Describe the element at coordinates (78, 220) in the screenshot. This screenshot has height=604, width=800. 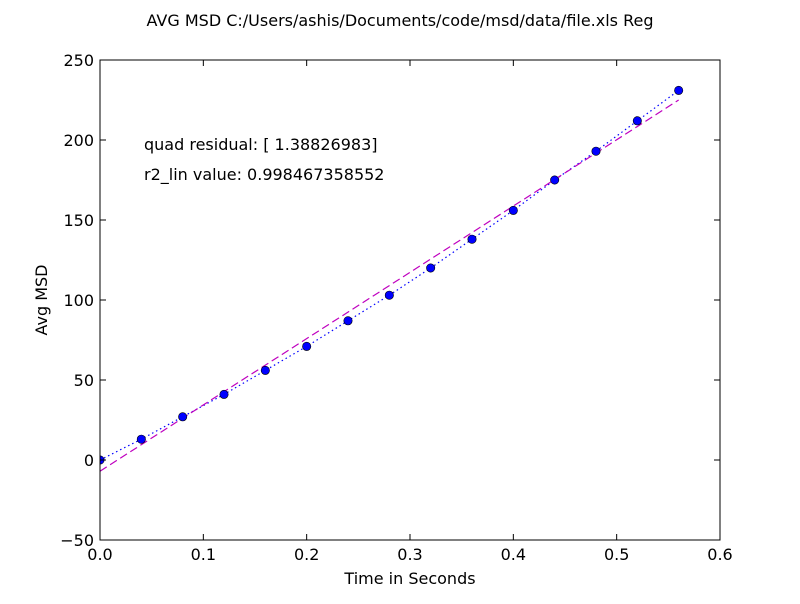
I see `y-tick-label: 150` at that location.